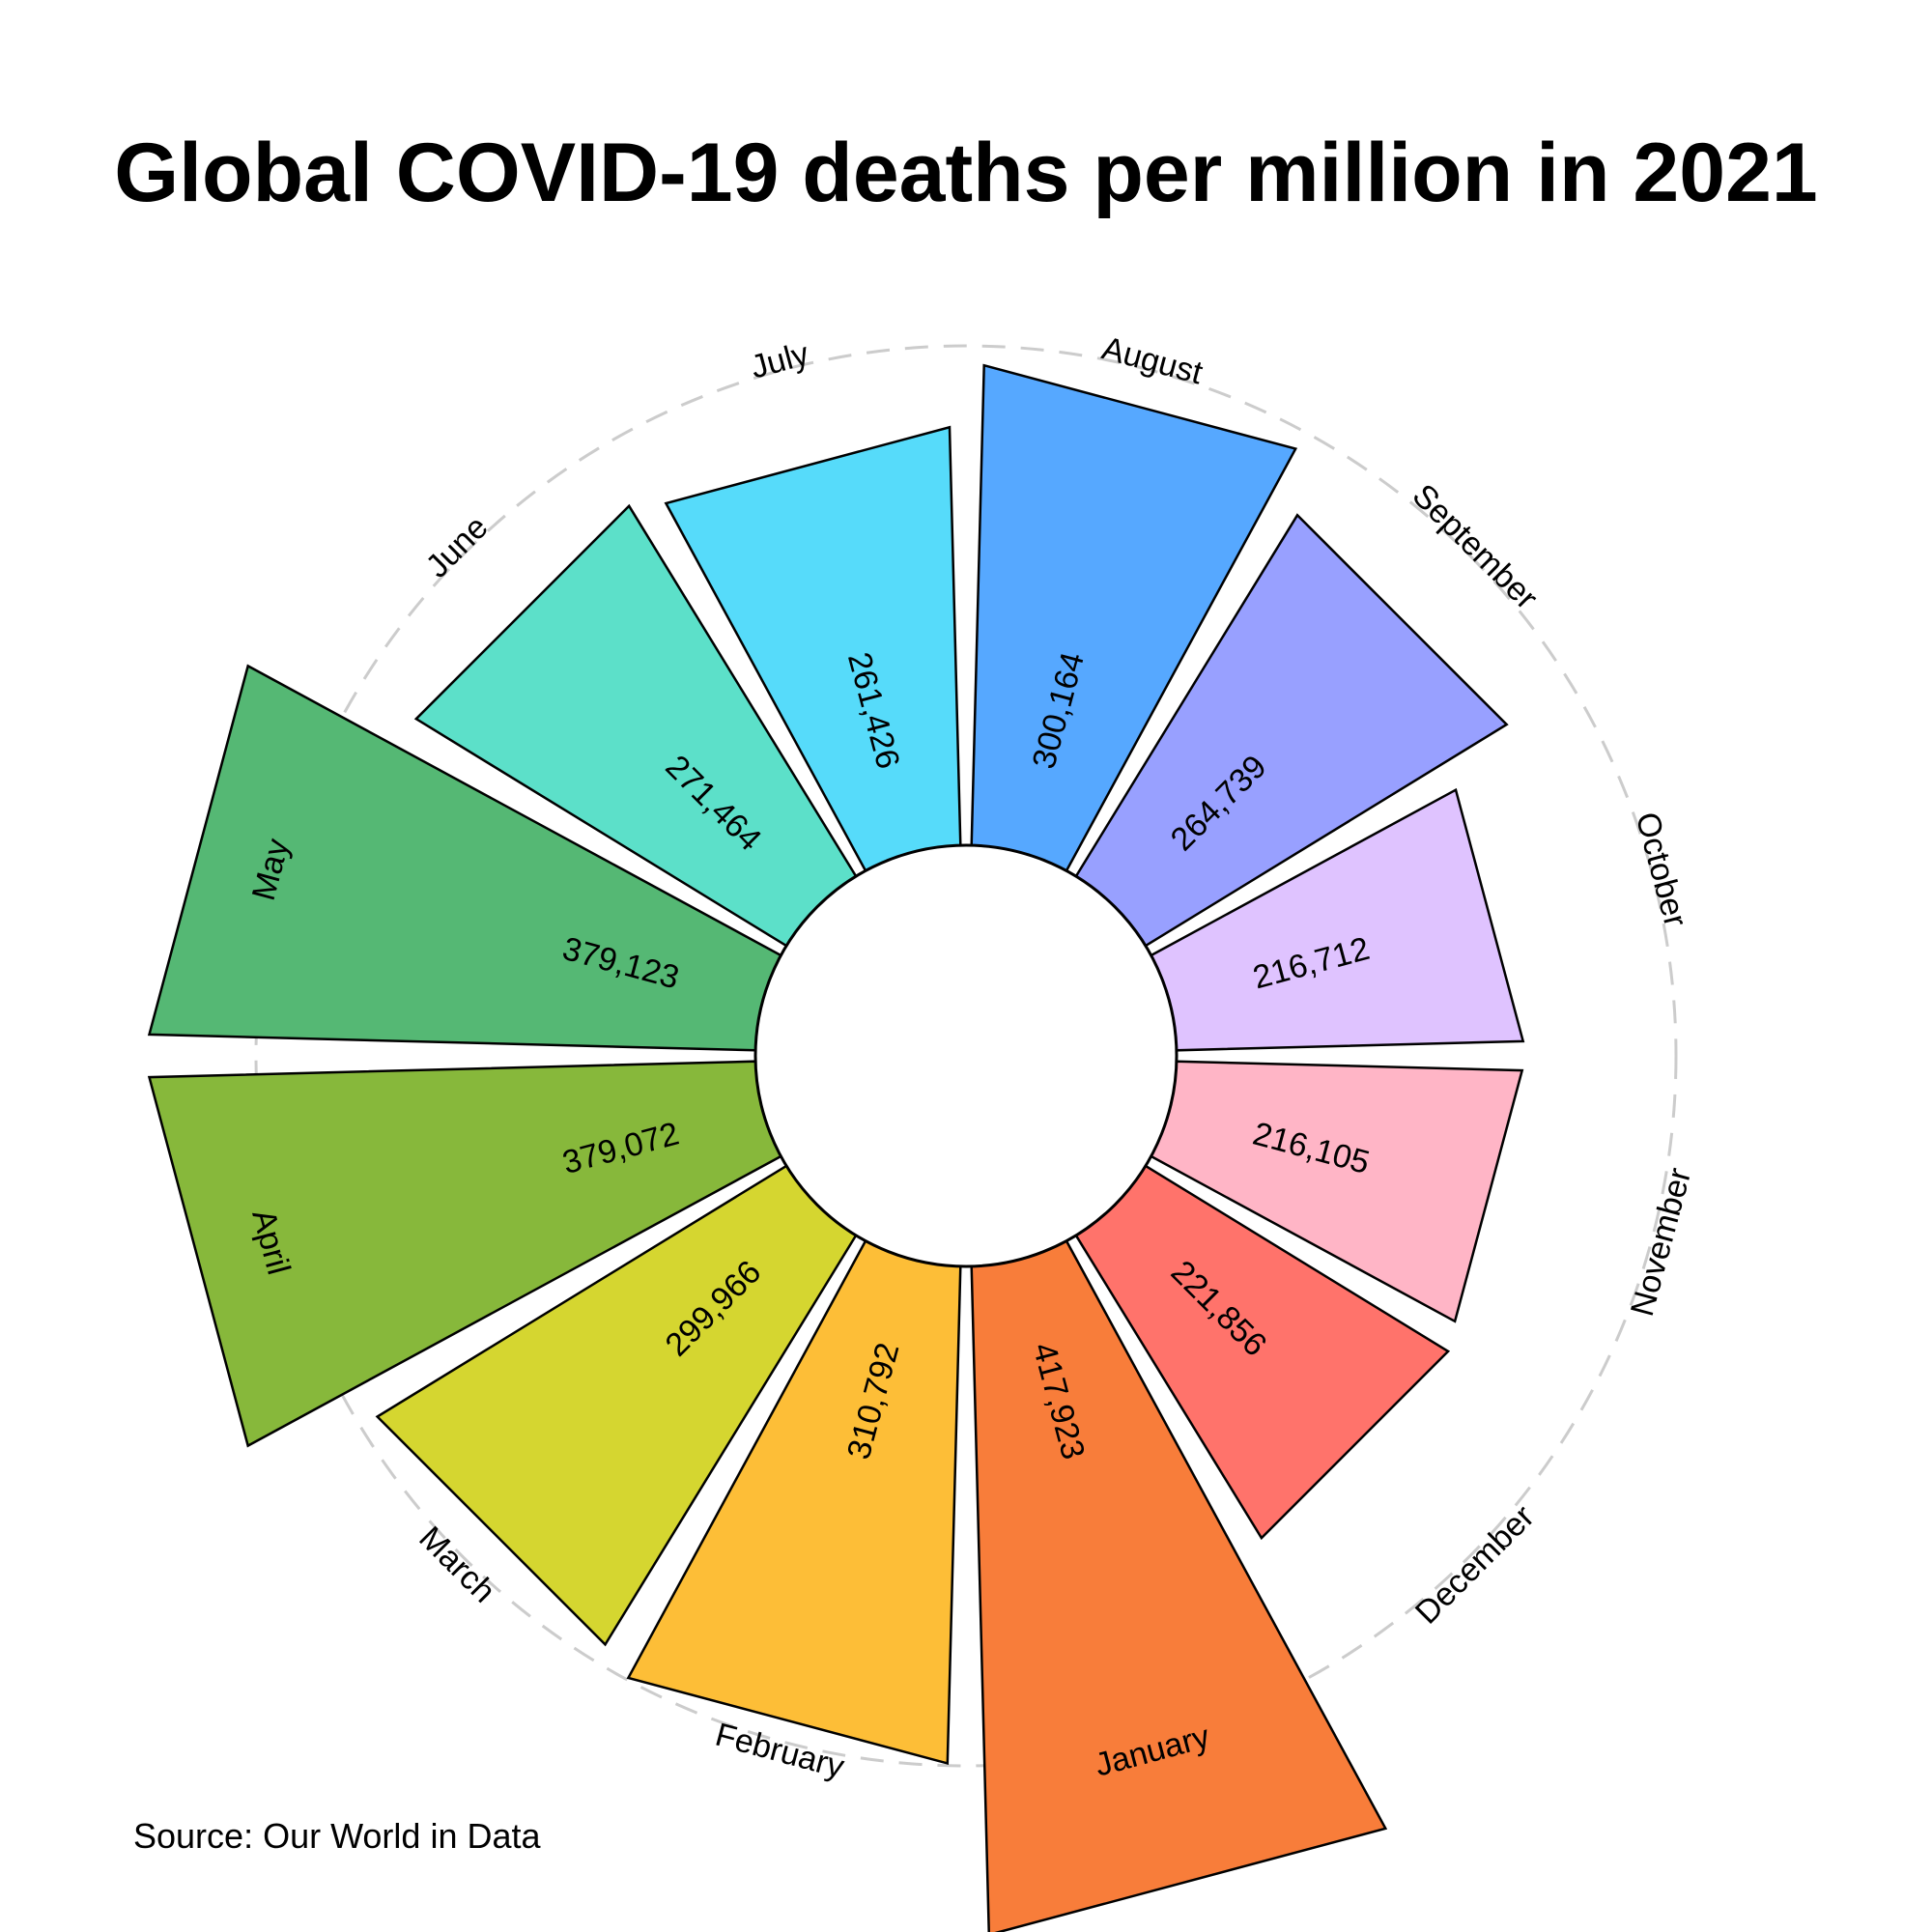 This screenshot has height=1932, width=1932. What do you see at coordinates (1661, 870) in the screenshot?
I see `month-label-october: October` at bounding box center [1661, 870].